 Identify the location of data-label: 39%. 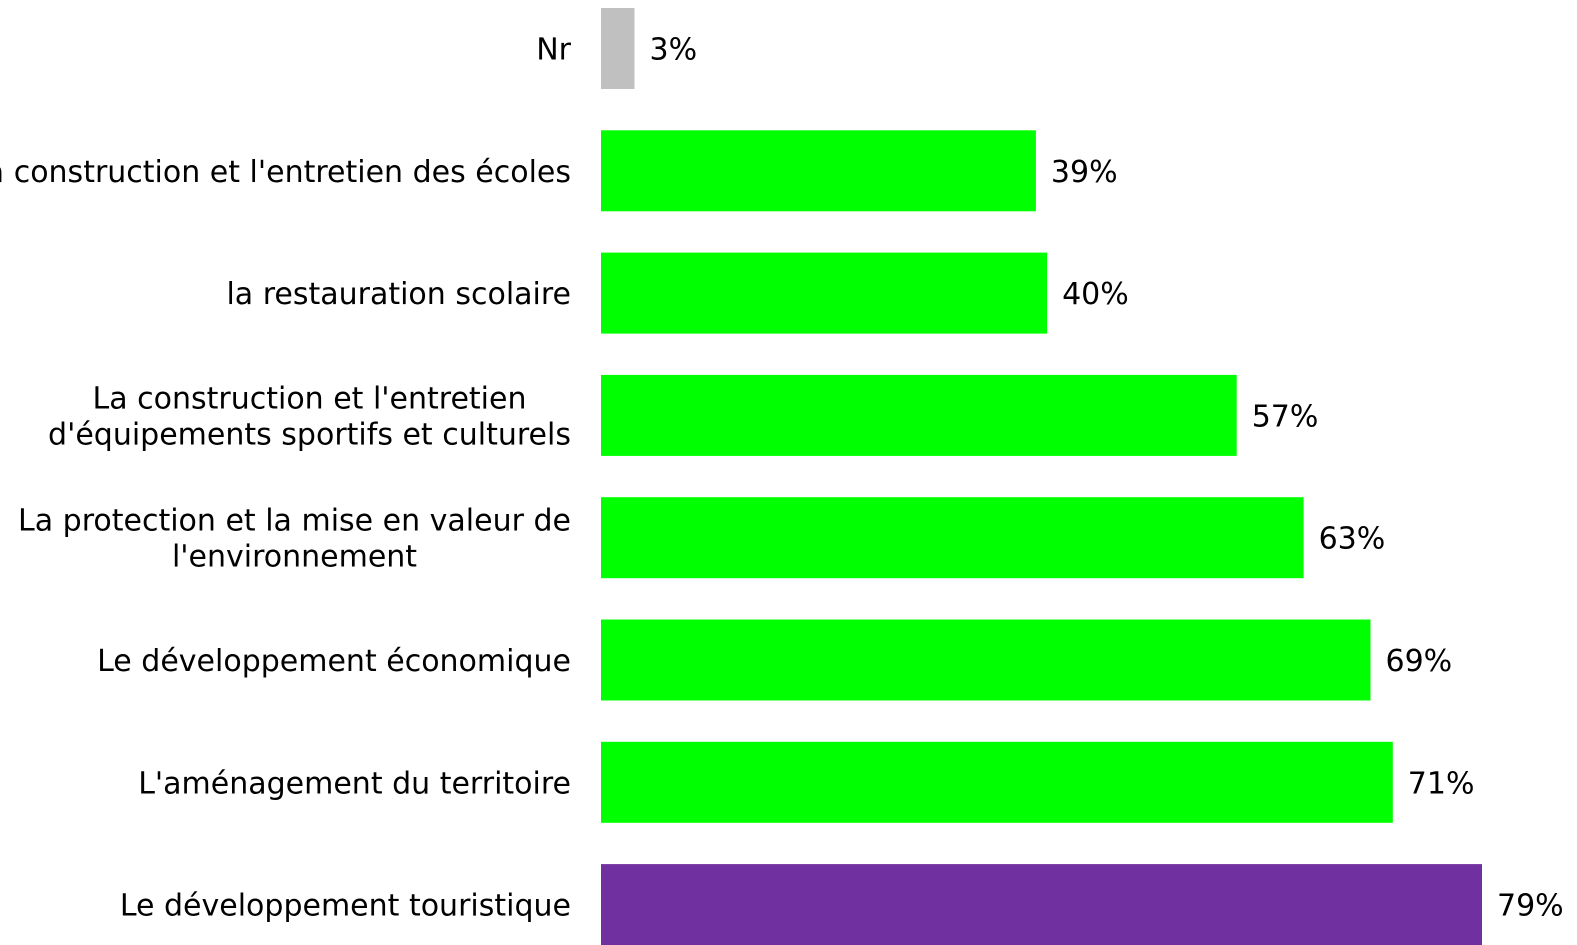
(1084, 172).